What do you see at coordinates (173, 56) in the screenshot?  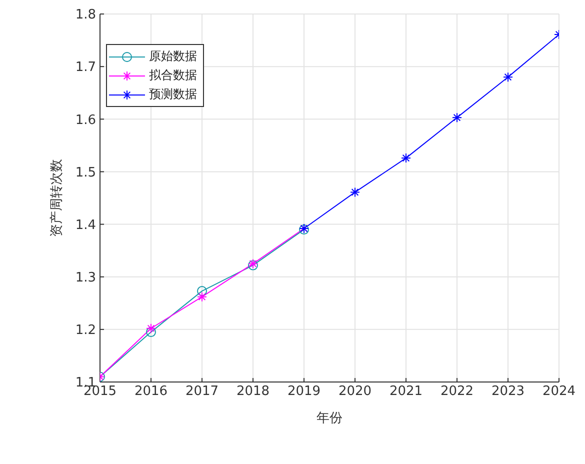 I see `legend-label: 原始数据` at bounding box center [173, 56].